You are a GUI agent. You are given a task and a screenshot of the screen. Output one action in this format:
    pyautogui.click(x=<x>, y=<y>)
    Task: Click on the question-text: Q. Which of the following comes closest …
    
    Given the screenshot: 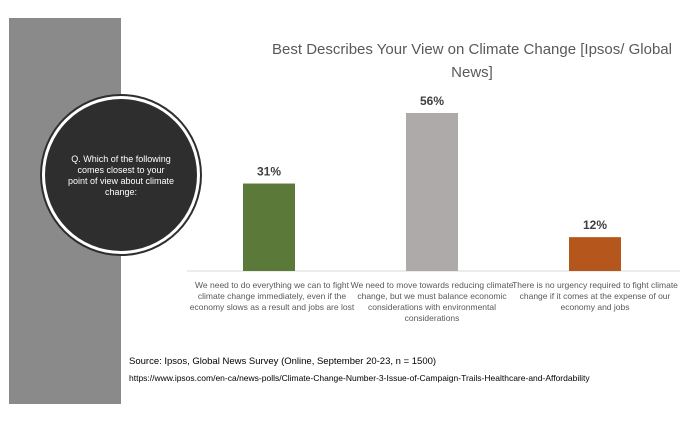 What is the action you would take?
    pyautogui.click(x=121, y=175)
    